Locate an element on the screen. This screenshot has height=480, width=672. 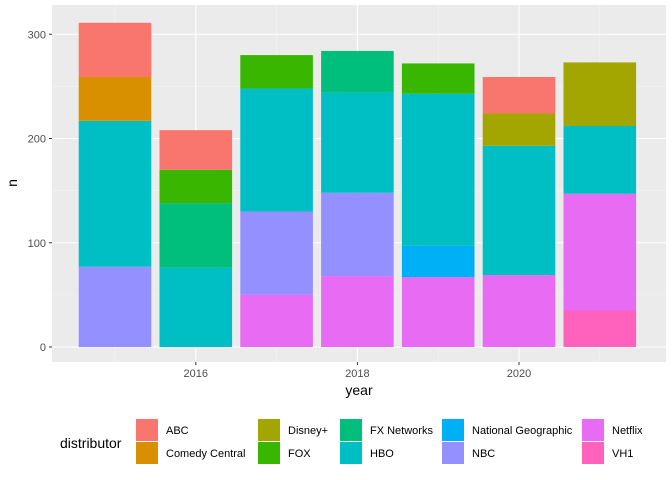
x-axis-ticks: 2016 2018 2020 is located at coordinates (357, 371).